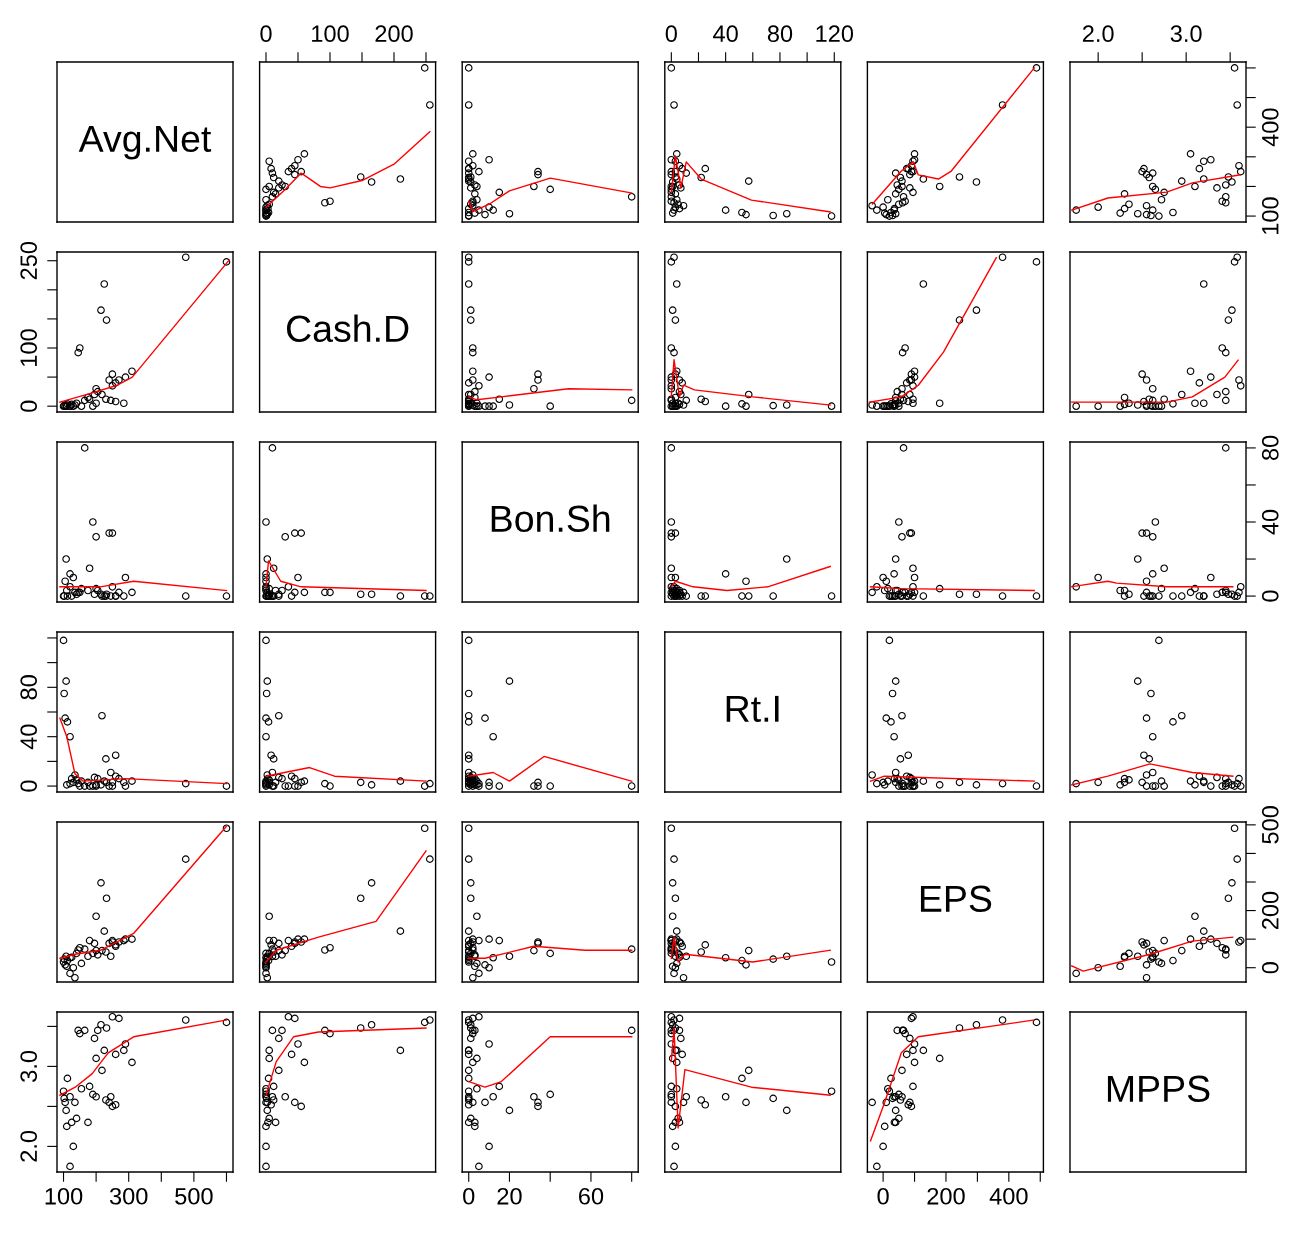 The height and width of the screenshot is (1236, 1314). Describe the element at coordinates (725, 34) in the screenshot. I see `x-tick-label: 40` at that location.